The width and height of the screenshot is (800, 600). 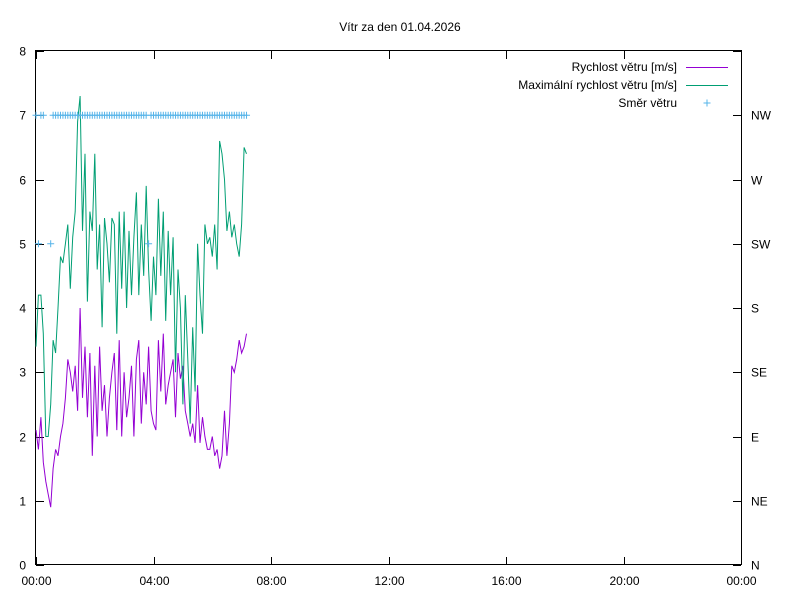 I want to click on x-tick-label: 08:00, so click(x=271, y=581).